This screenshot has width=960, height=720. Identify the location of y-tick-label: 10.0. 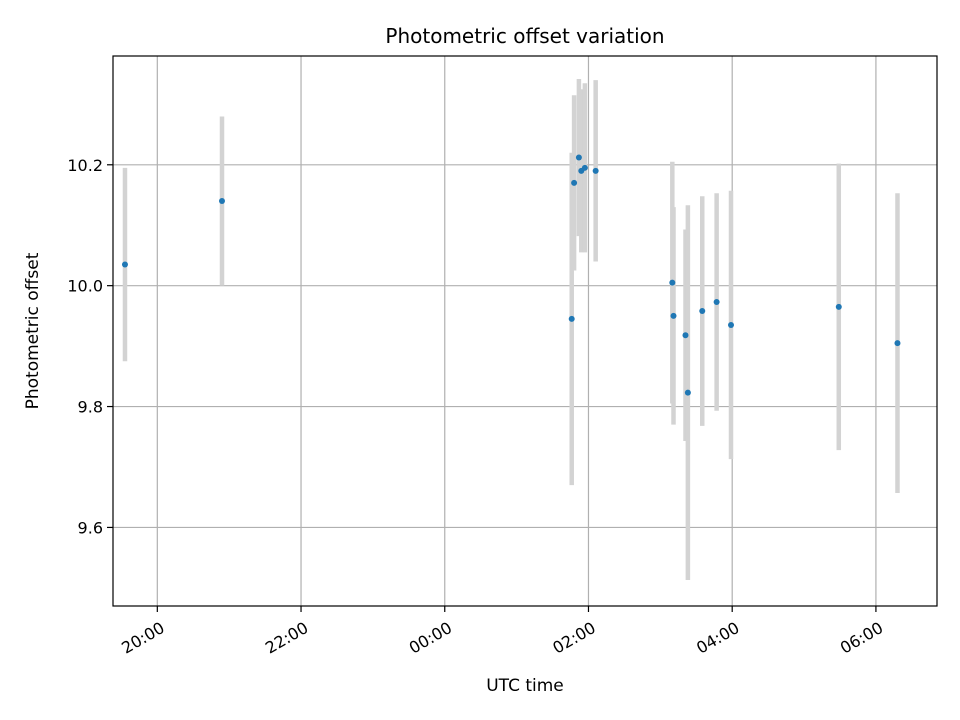
(85, 286).